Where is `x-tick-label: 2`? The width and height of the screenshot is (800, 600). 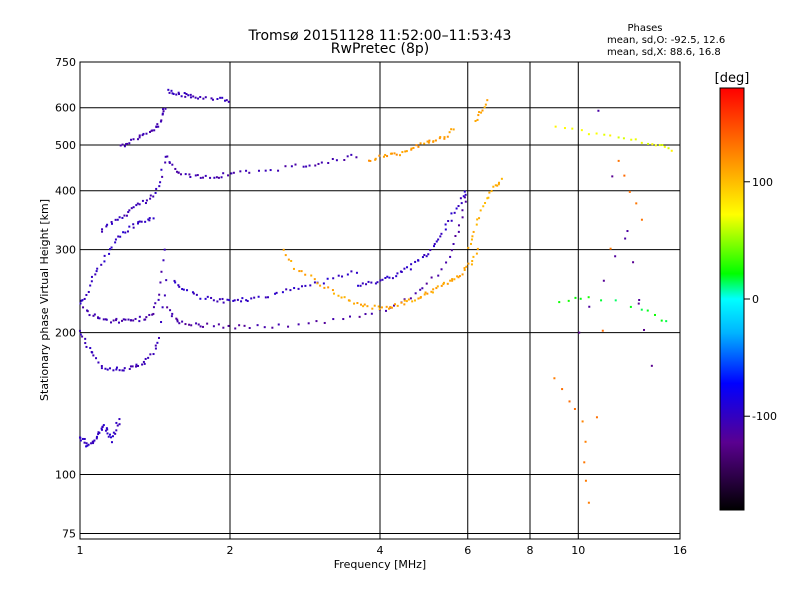 x-tick-label: 2 is located at coordinates (230, 550).